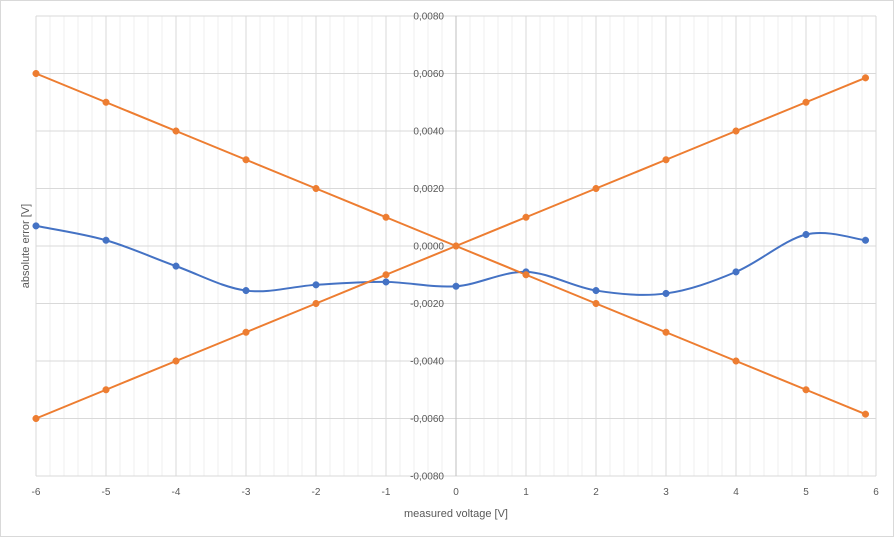 This screenshot has height=537, width=894. I want to click on x-tick-label: 4, so click(736, 492).